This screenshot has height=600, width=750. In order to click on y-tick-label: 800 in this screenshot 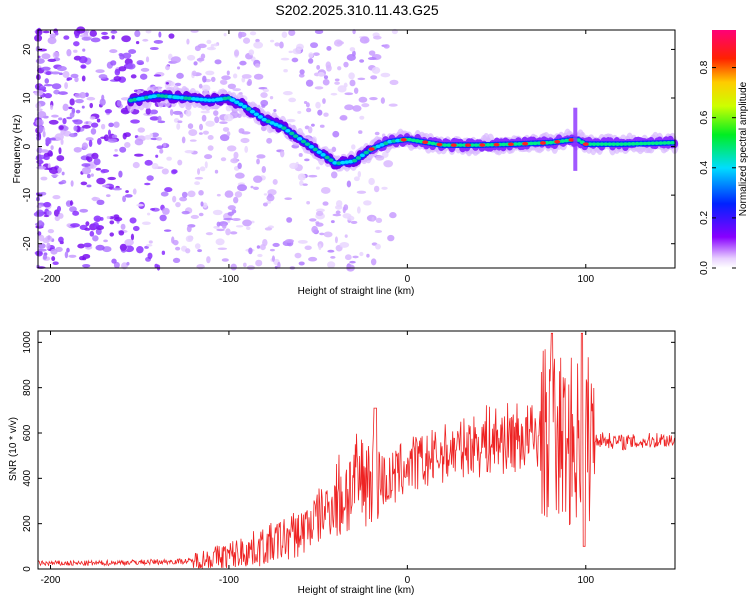, I will do `click(27, 387)`.